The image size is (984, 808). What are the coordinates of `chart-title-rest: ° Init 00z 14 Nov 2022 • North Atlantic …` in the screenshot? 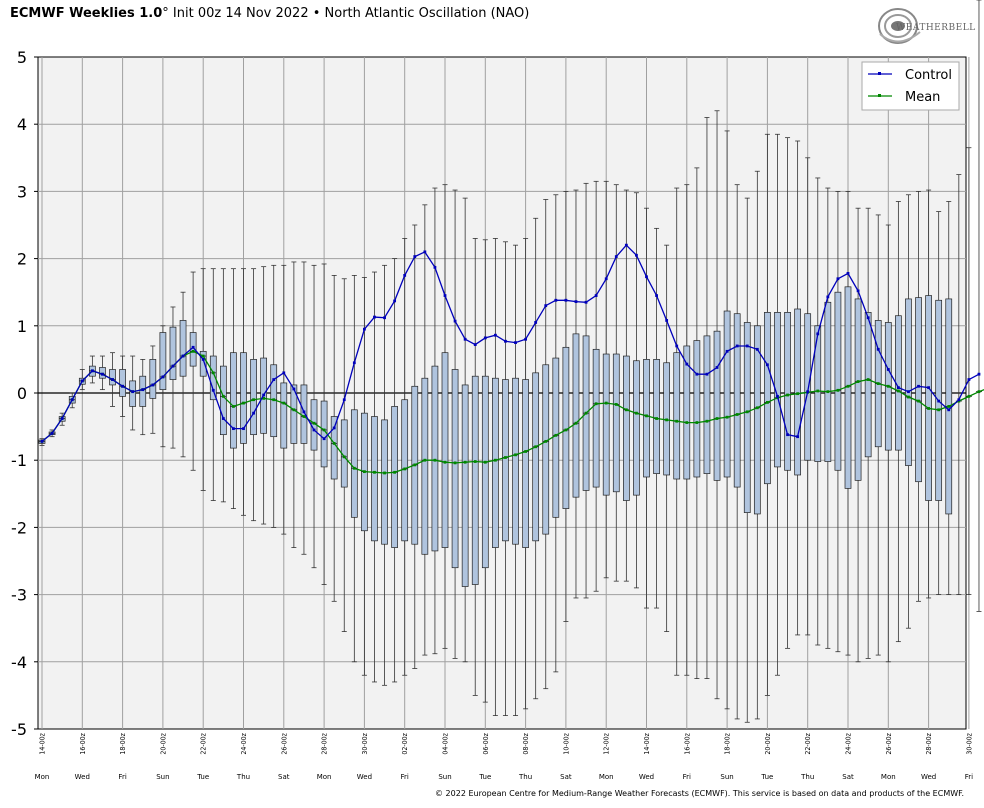 It's located at (346, 13).